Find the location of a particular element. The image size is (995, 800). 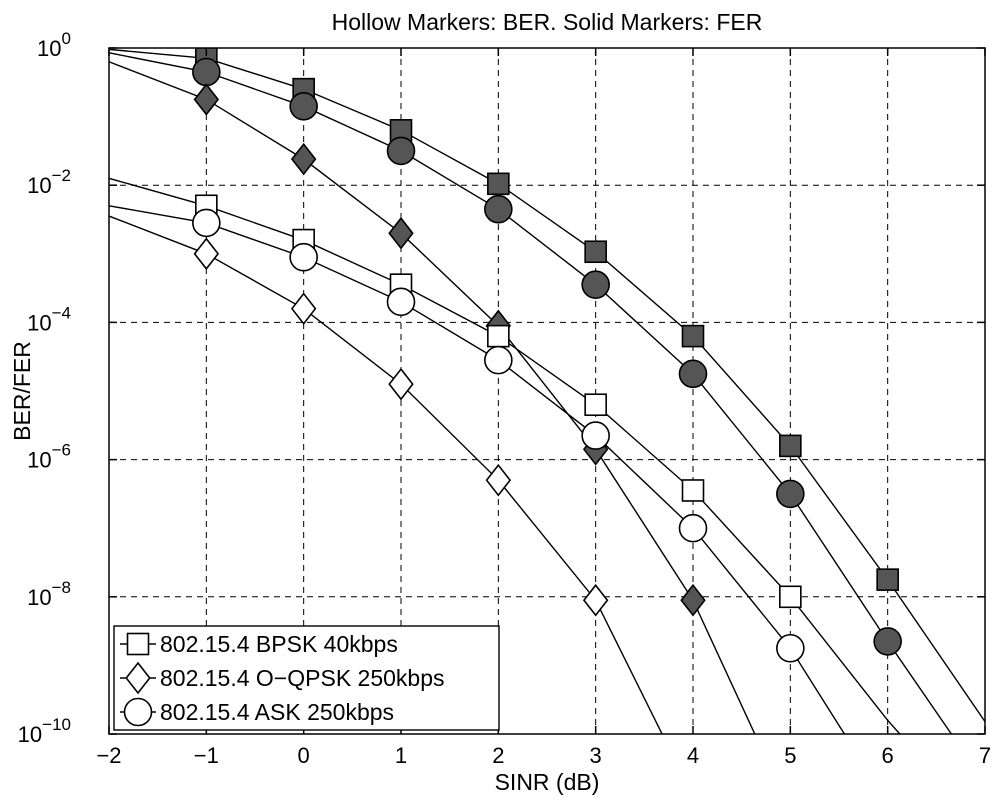

x-tick-label: 6 is located at coordinates (888, 755).